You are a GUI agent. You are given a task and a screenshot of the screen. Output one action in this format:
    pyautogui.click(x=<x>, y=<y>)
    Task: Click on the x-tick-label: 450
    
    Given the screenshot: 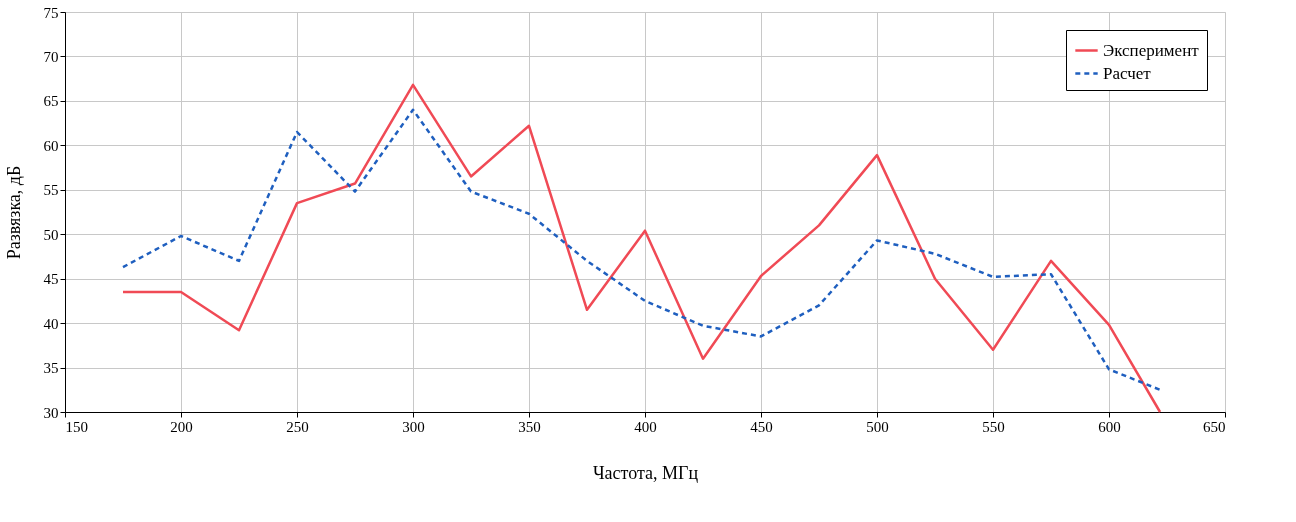 What is the action you would take?
    pyautogui.click(x=761, y=426)
    